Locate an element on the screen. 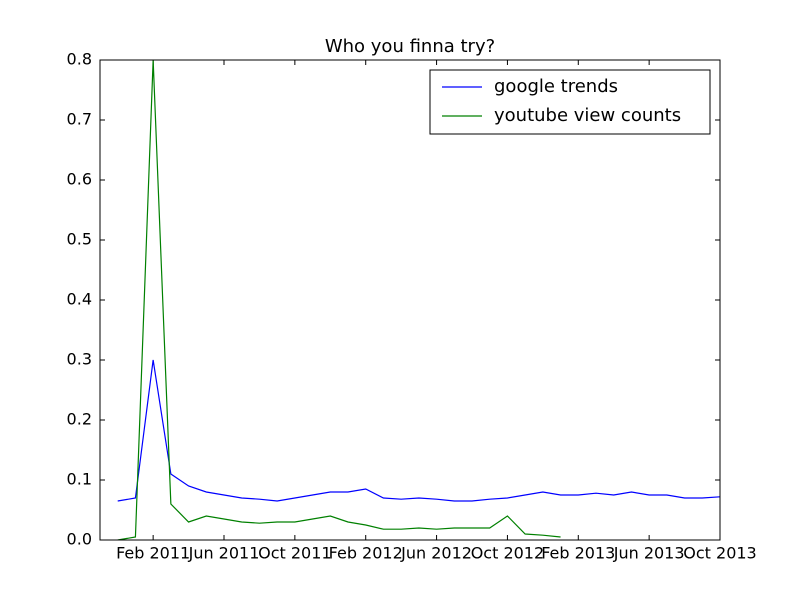 The height and width of the screenshot is (600, 800). x-tick-label: Jun 2013 is located at coordinates (649, 553).